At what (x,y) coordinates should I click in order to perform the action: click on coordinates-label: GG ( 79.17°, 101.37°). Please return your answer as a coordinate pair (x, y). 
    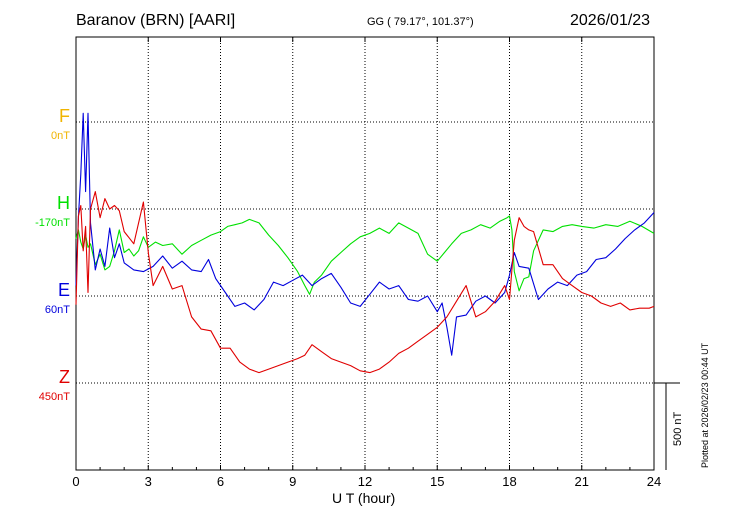
    Looking at the image, I should click on (420, 22).